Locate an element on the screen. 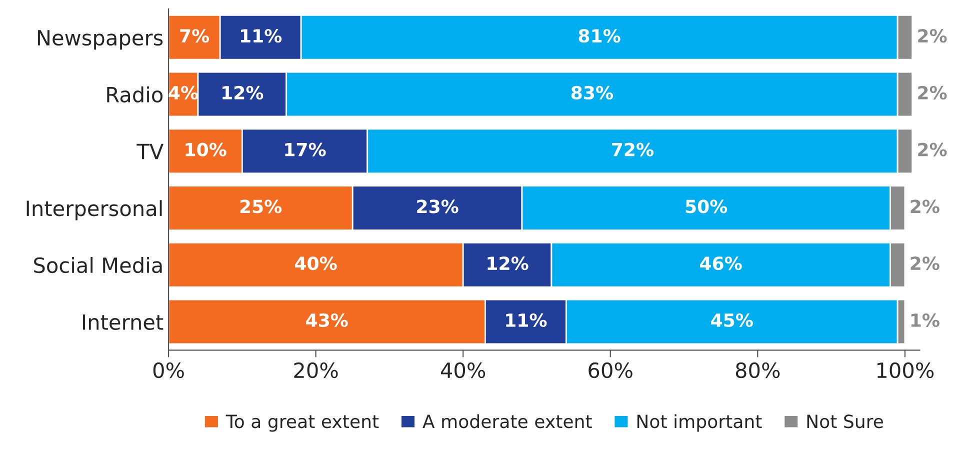 The height and width of the screenshot is (449, 963). data-label: 1% is located at coordinates (925, 320).